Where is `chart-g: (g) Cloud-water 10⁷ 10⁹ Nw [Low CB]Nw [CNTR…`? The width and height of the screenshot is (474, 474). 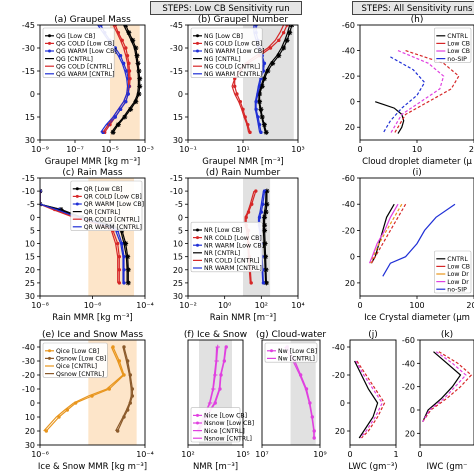
chart-g: (g) Cloud-water 10⁷ 10⁹ Nw [Low CB]Nw [CNTR… is located at coordinates (290, 394).